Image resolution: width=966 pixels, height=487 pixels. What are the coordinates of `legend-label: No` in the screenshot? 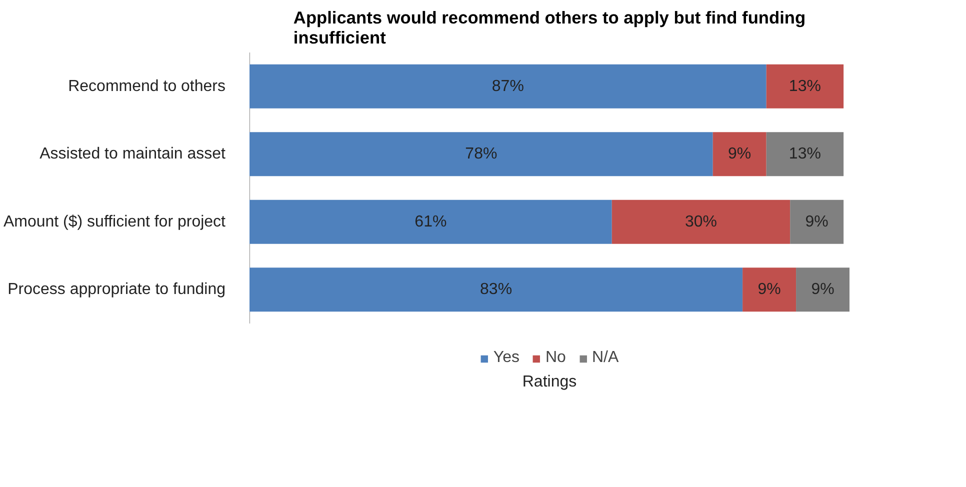 It's located at (555, 358).